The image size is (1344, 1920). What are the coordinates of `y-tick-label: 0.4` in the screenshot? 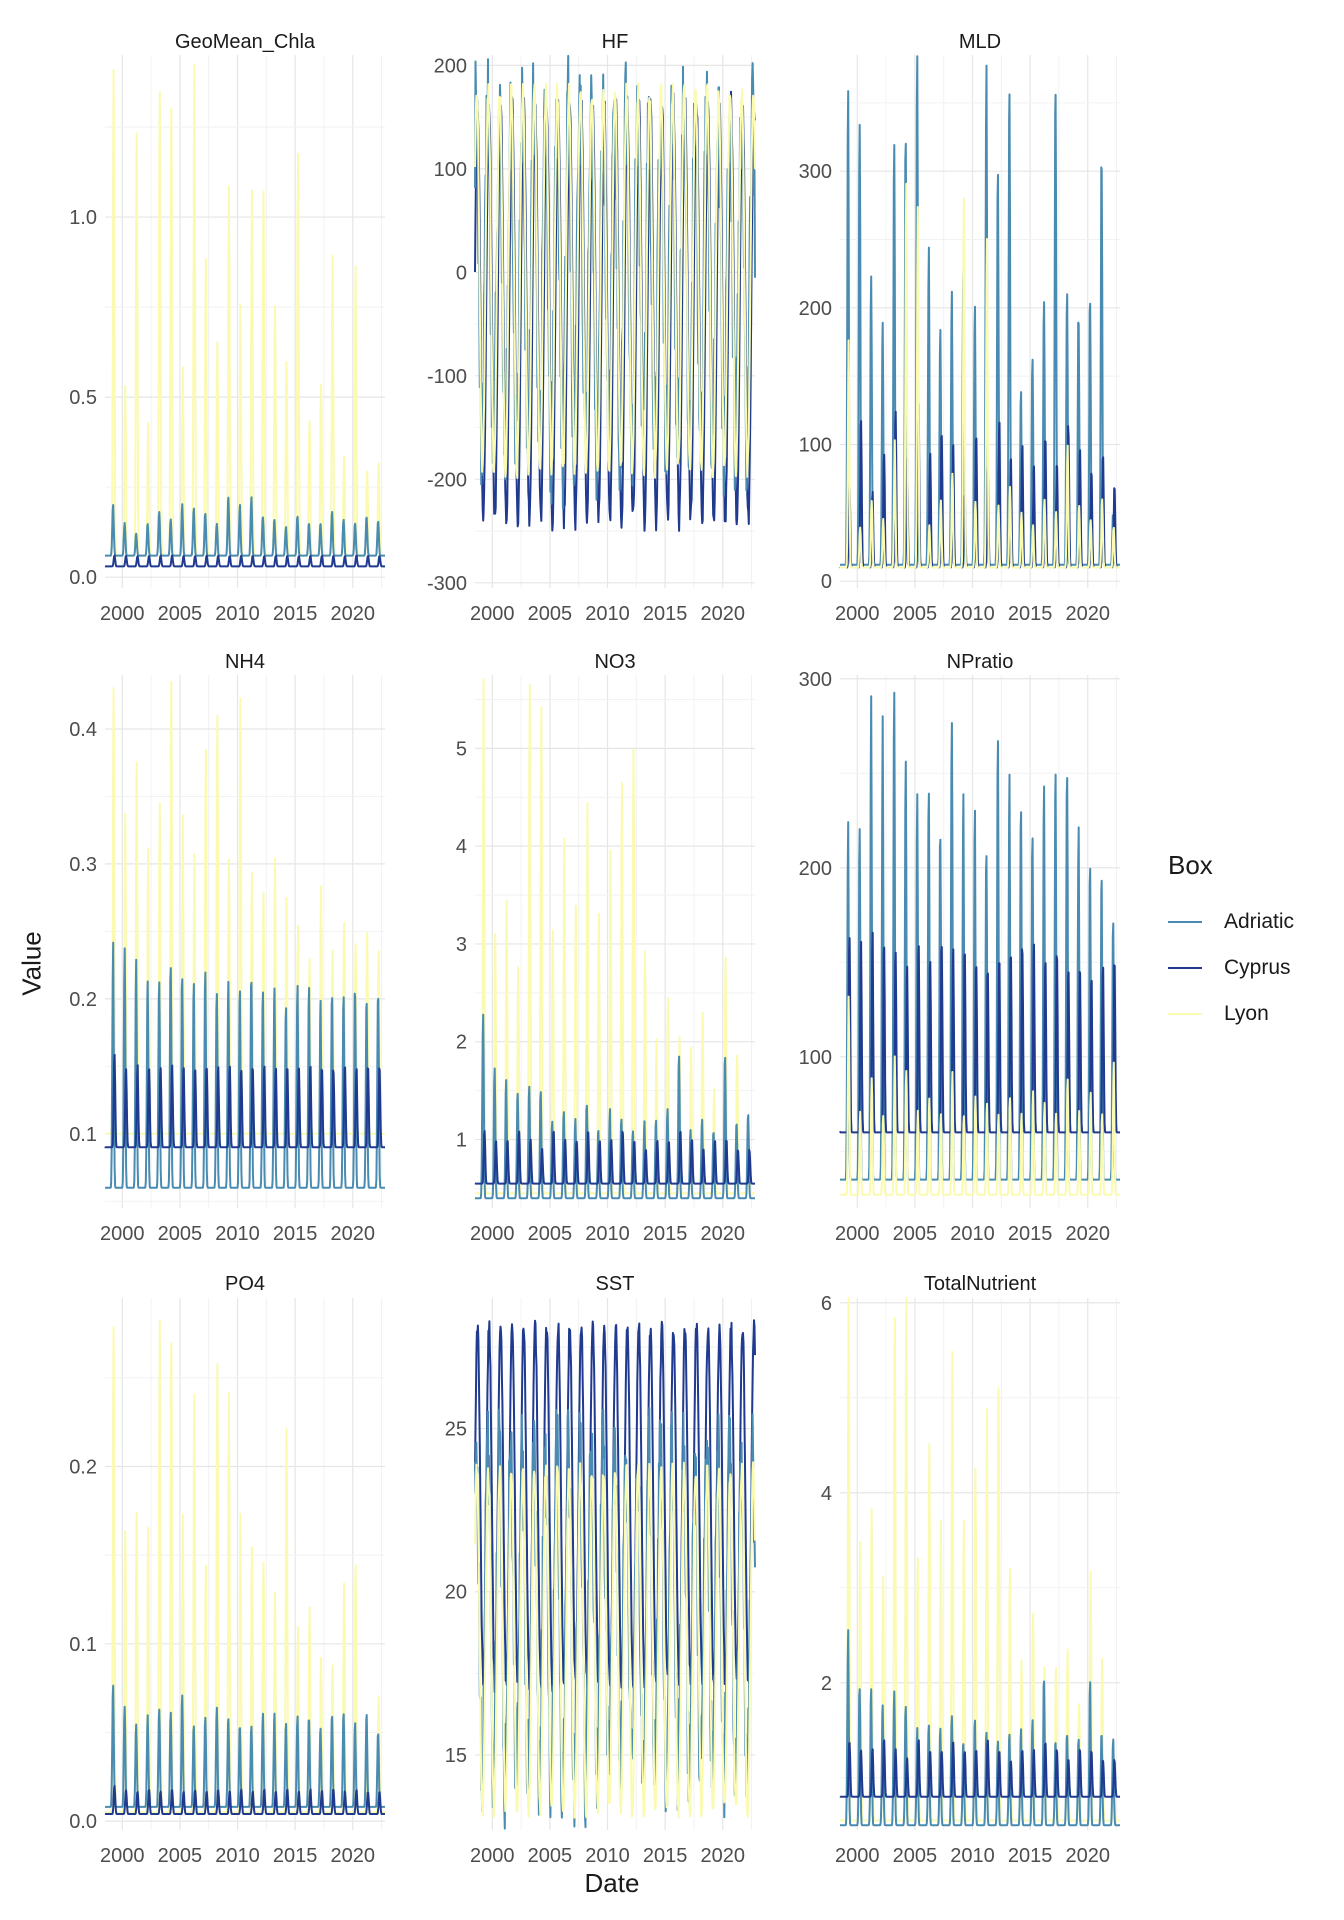 It's located at (83, 730).